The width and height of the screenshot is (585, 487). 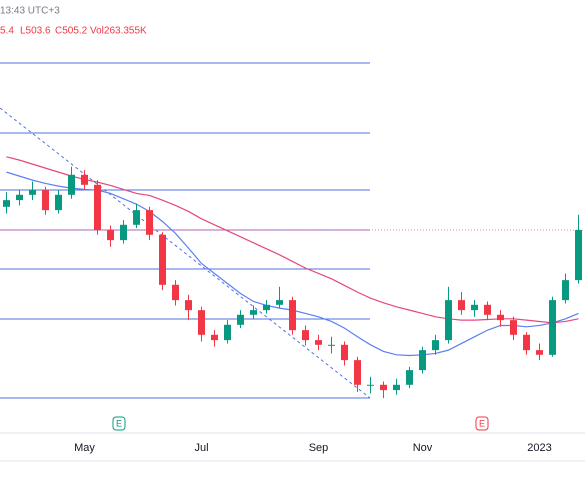 What do you see at coordinates (30, 11) in the screenshot?
I see `time: 13:43 UTC+3` at bounding box center [30, 11].